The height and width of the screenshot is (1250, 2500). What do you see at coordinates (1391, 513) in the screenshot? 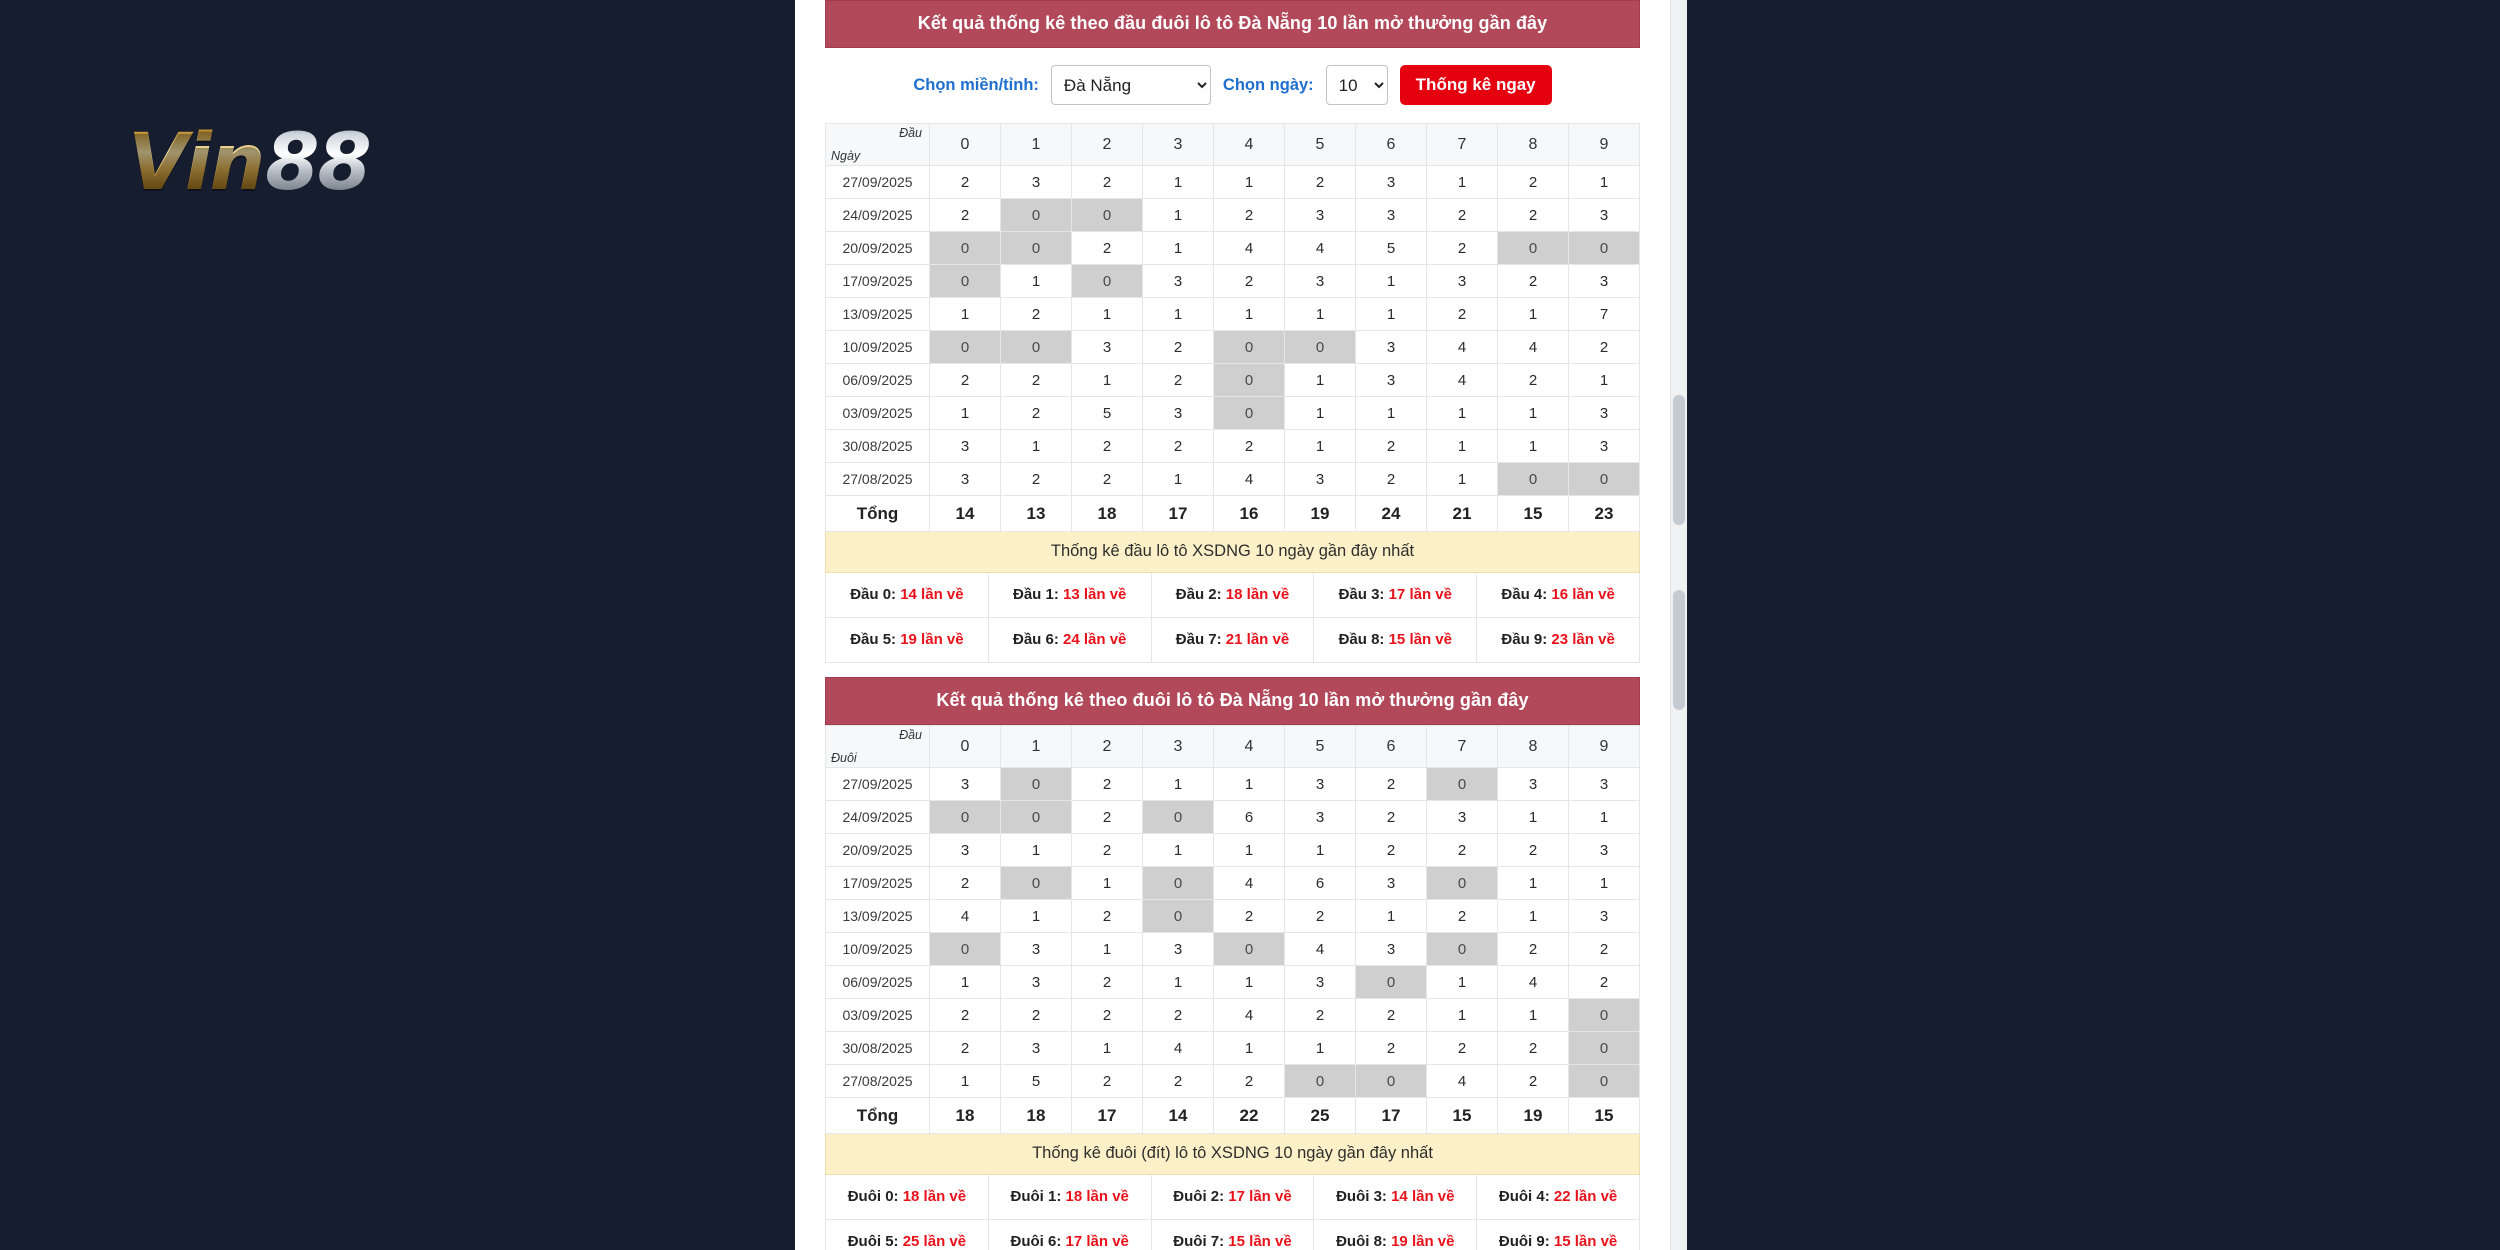
I see `total-value: 24` at bounding box center [1391, 513].